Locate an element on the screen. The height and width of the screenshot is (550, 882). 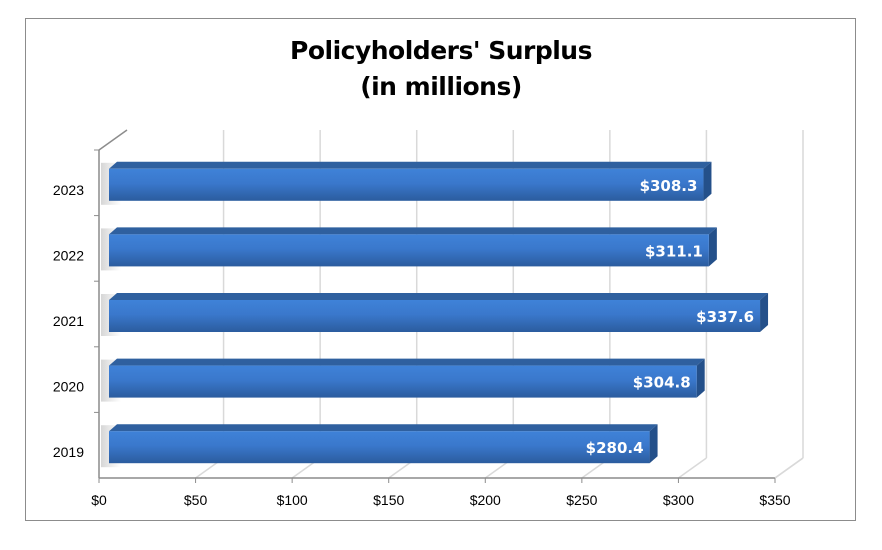
chart-title: Policyholders' Surplus is located at coordinates (441, 50).